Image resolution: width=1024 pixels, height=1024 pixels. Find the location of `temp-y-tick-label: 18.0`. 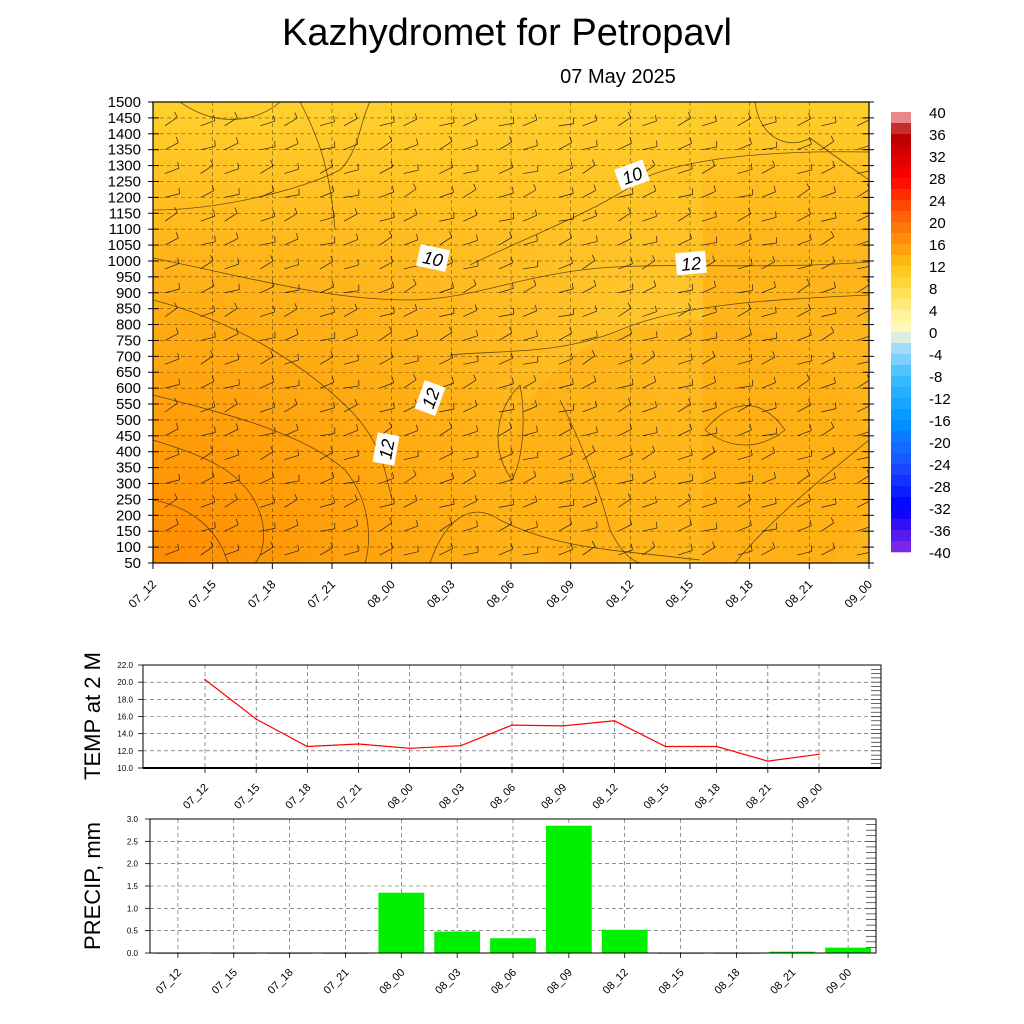

temp-y-tick-label: 18.0 is located at coordinates (125, 699).